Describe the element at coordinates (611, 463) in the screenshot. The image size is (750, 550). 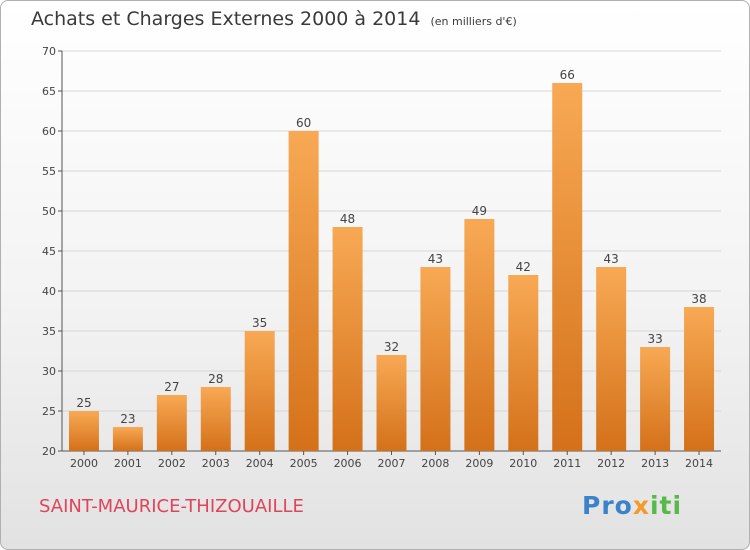
I see `x-tick-label: 2012` at that location.